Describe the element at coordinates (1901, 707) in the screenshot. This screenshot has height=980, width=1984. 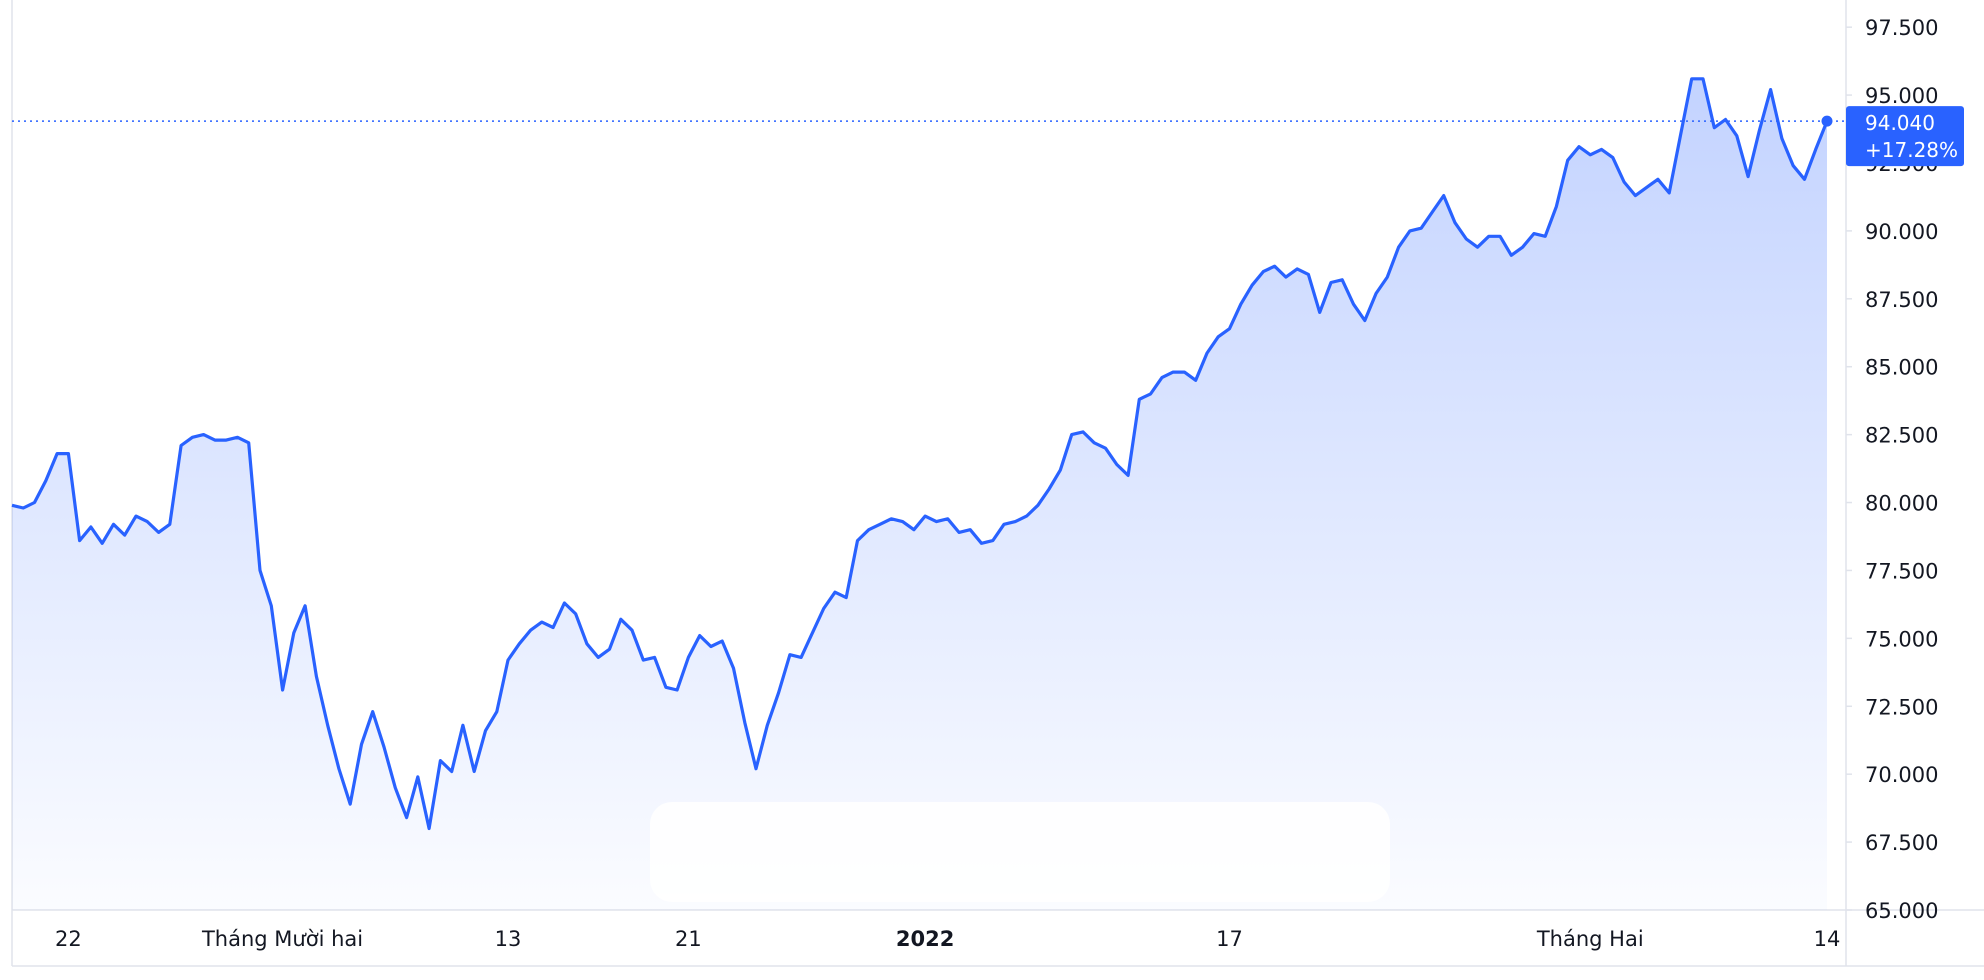
I see `y-tick-label: 72.500` at that location.